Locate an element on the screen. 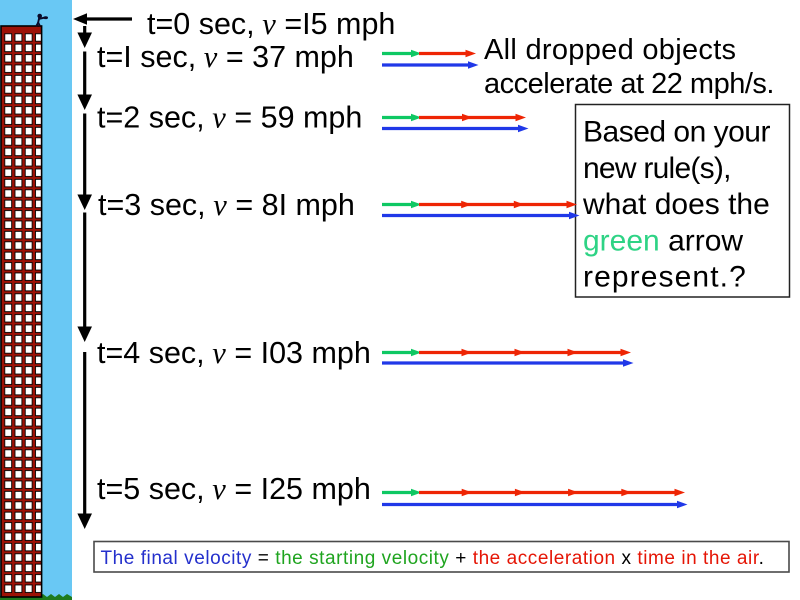 The image size is (800, 600). svg-text: green arrow is located at coordinates (663, 240).